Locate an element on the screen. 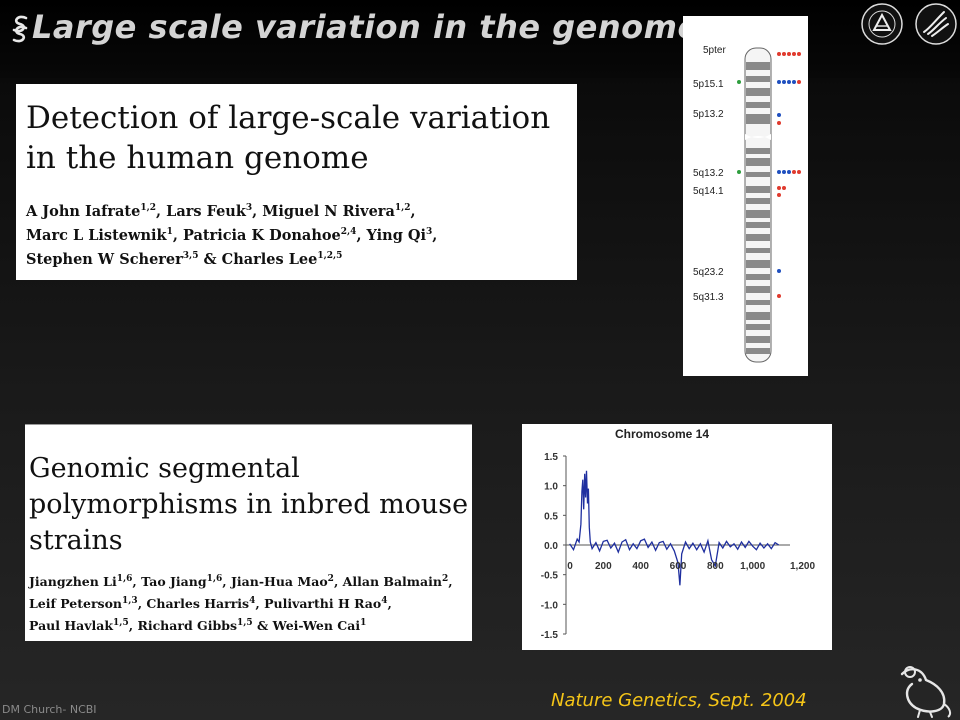  y-tick-label: 1.0 is located at coordinates (551, 487).